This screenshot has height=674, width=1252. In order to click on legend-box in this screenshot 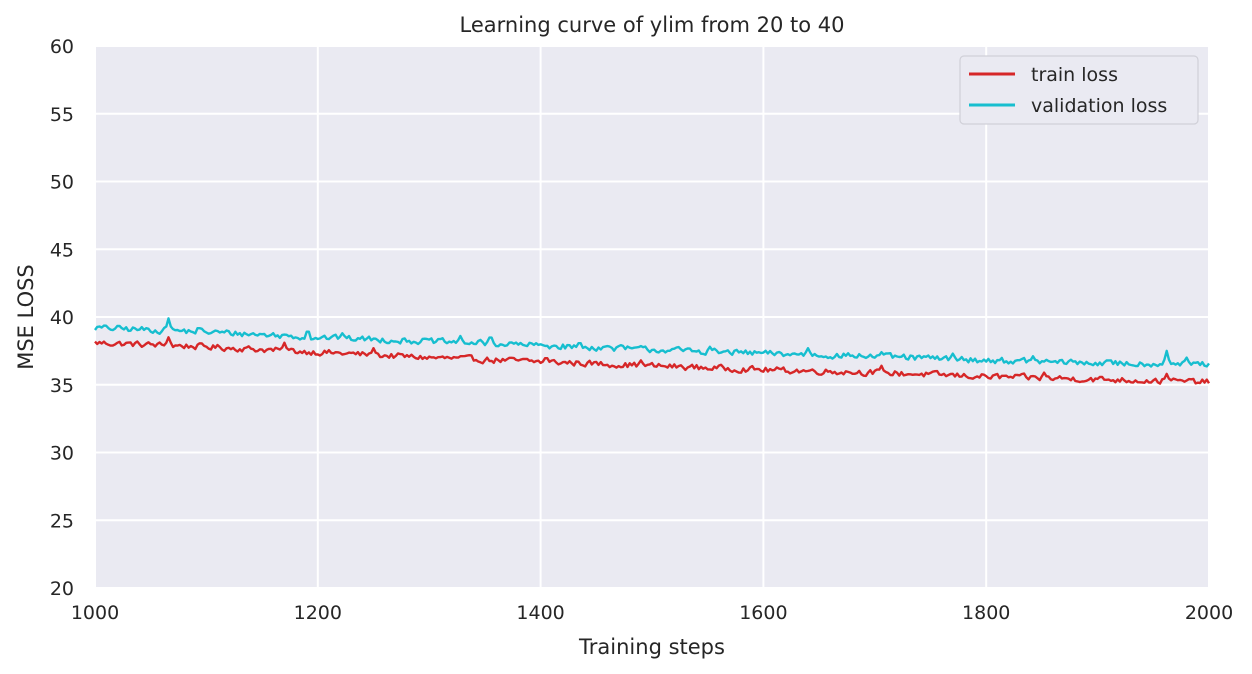, I will do `click(1079, 90)`.